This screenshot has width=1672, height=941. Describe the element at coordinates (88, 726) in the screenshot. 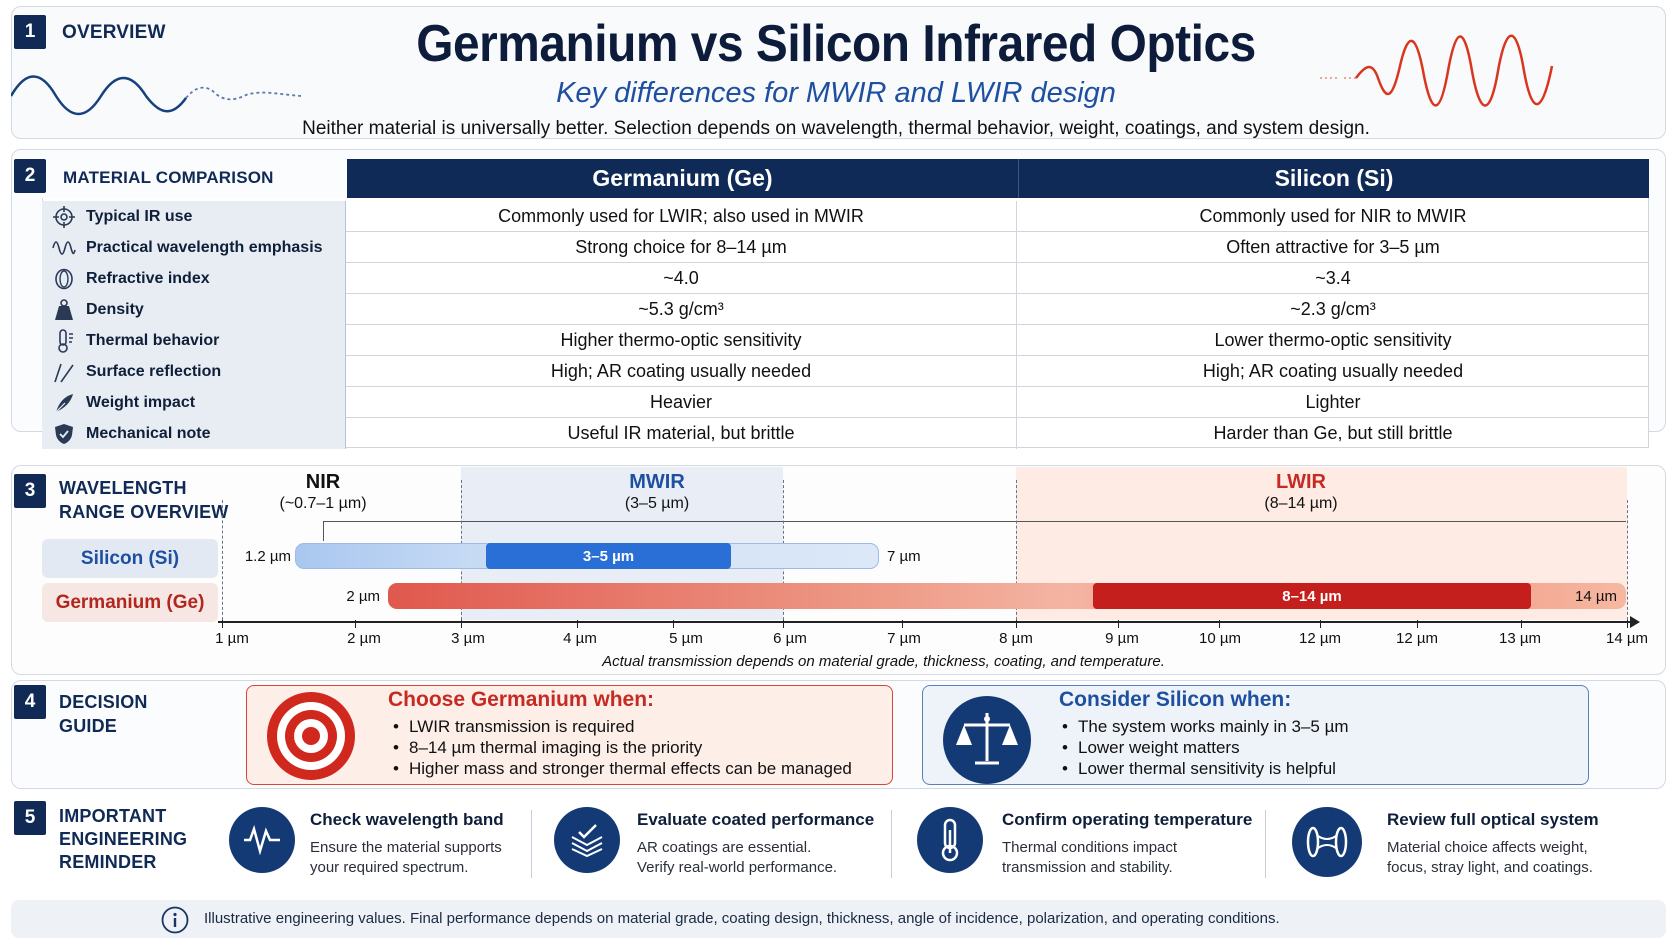

I see `section-label: GUIDE` at that location.